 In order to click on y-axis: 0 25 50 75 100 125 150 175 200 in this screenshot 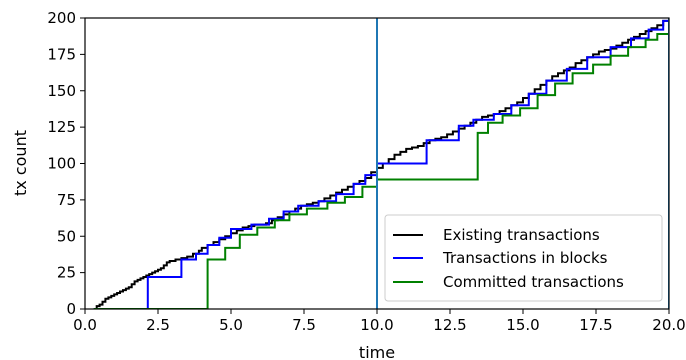, I will do `click(66, 163)`.